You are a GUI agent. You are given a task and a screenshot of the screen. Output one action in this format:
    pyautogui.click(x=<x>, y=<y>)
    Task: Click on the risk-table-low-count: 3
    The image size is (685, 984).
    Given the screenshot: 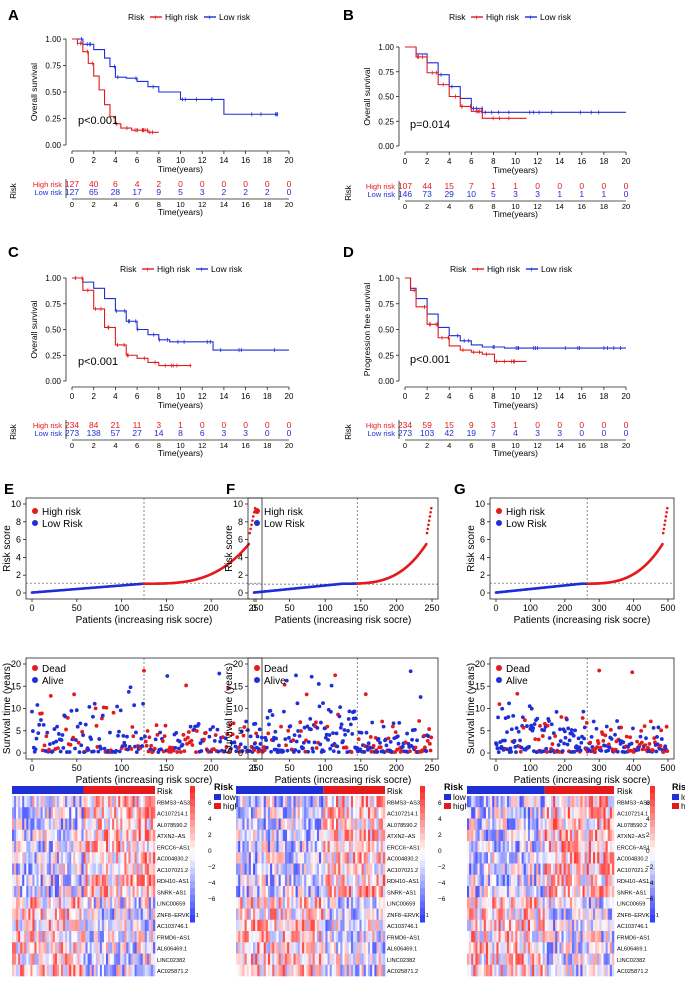 What is the action you would take?
    pyautogui.click(x=537, y=194)
    